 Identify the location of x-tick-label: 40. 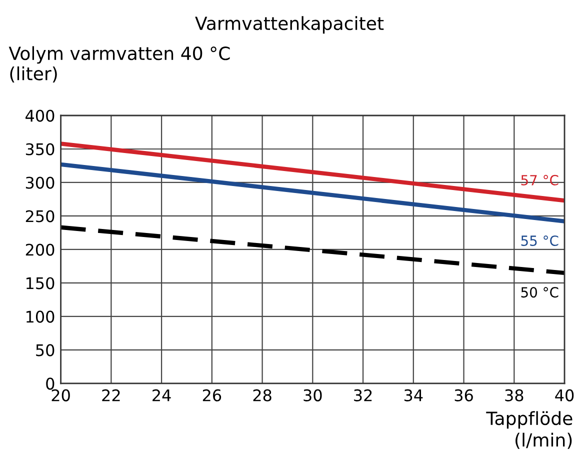
(564, 395).